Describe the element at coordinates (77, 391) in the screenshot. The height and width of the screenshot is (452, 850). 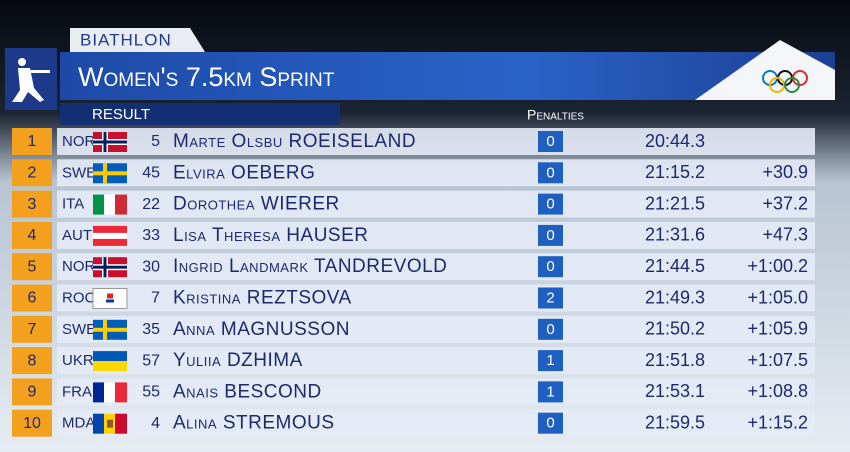
I see `noc: FRA` at that location.